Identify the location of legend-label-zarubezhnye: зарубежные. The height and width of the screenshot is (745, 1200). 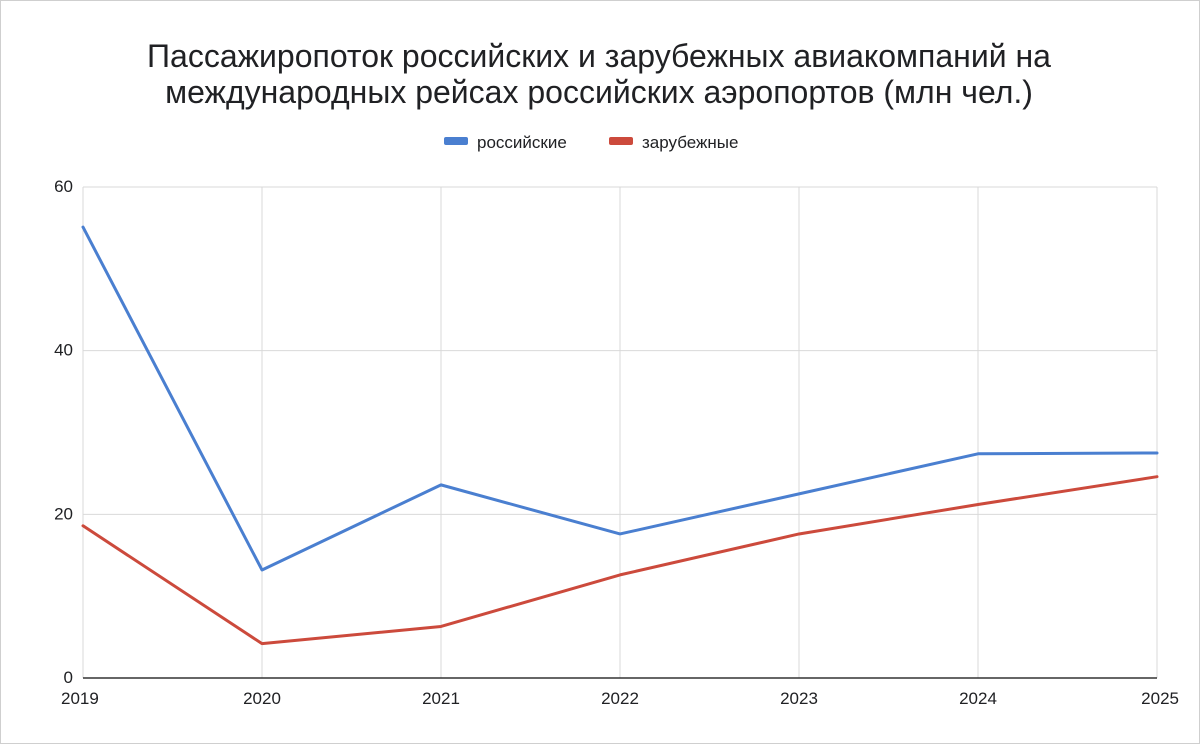
(690, 142).